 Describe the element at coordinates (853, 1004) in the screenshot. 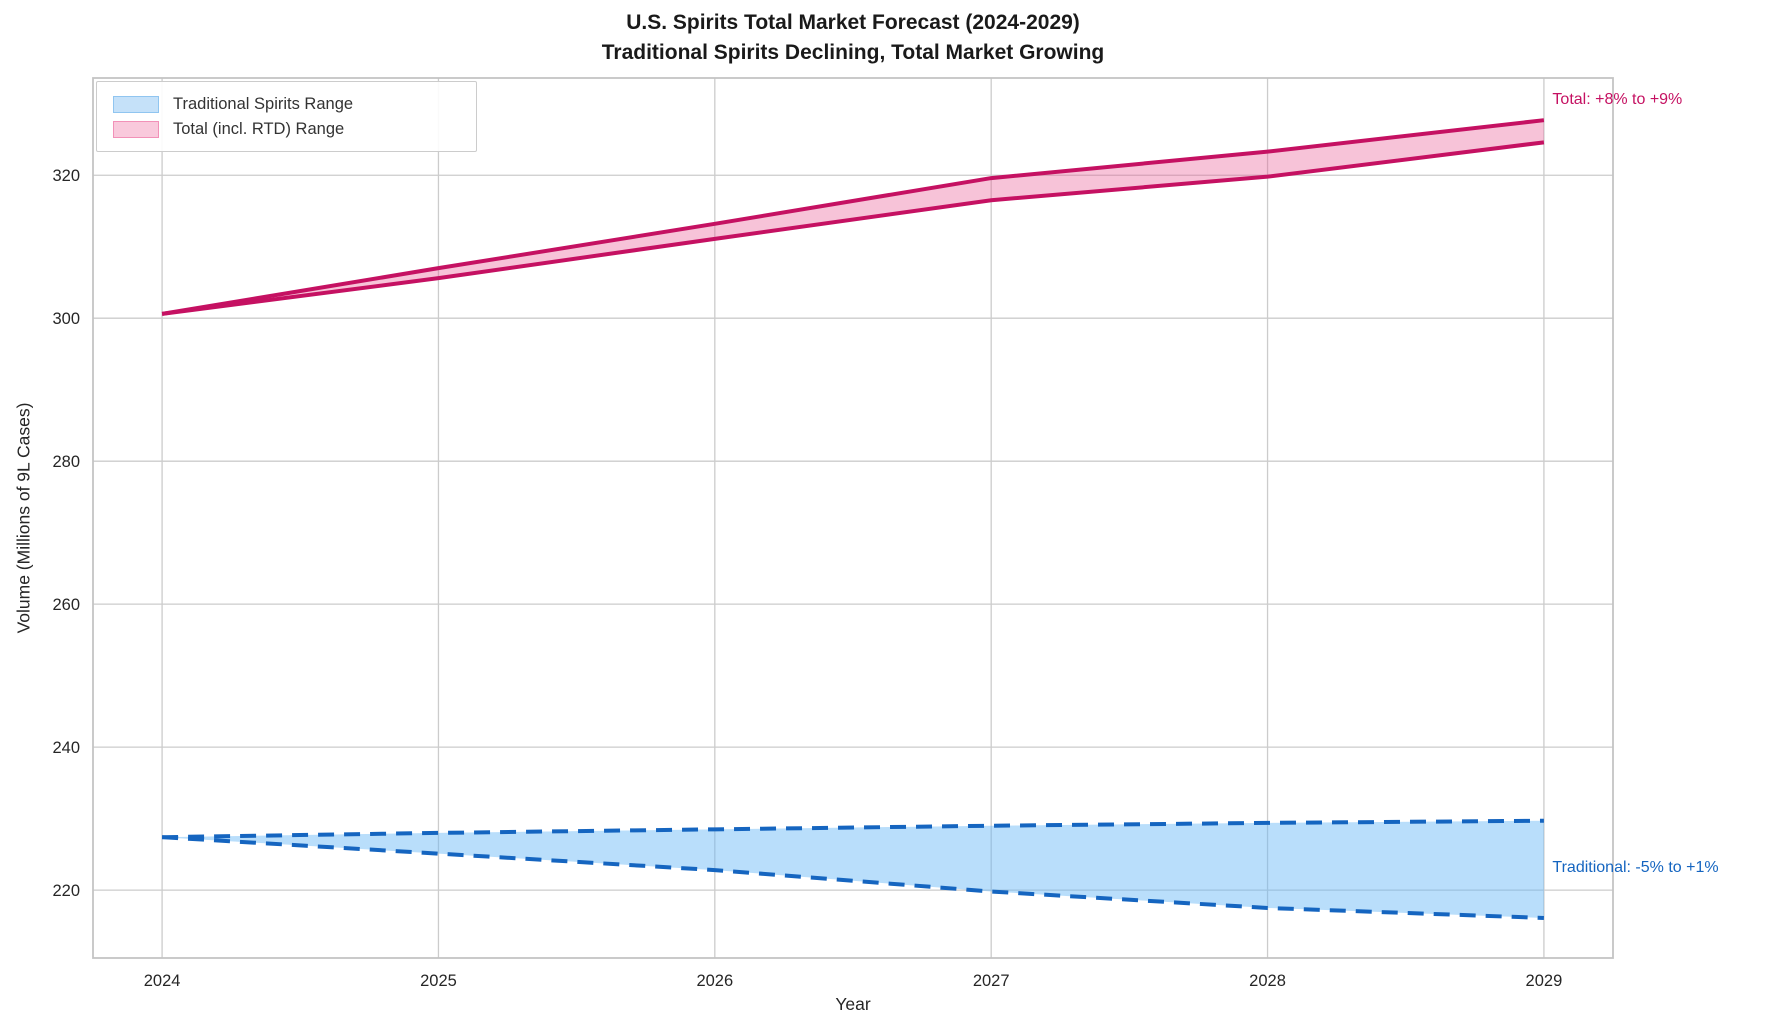

I see `x-axis-label: Year` at that location.